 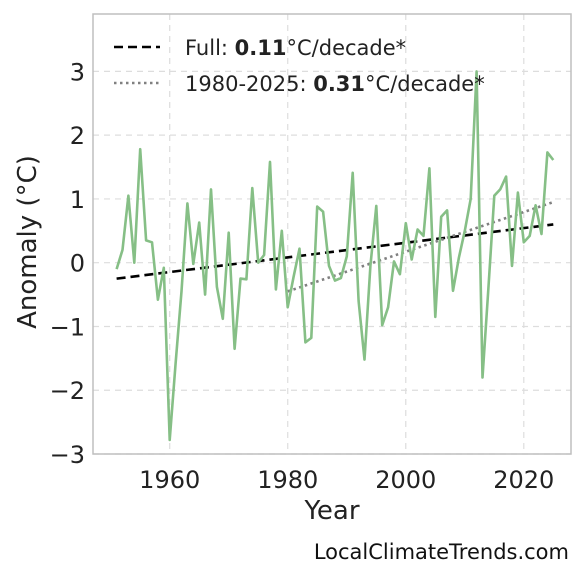 I want to click on y-tick-label: −1, so click(x=67, y=327).